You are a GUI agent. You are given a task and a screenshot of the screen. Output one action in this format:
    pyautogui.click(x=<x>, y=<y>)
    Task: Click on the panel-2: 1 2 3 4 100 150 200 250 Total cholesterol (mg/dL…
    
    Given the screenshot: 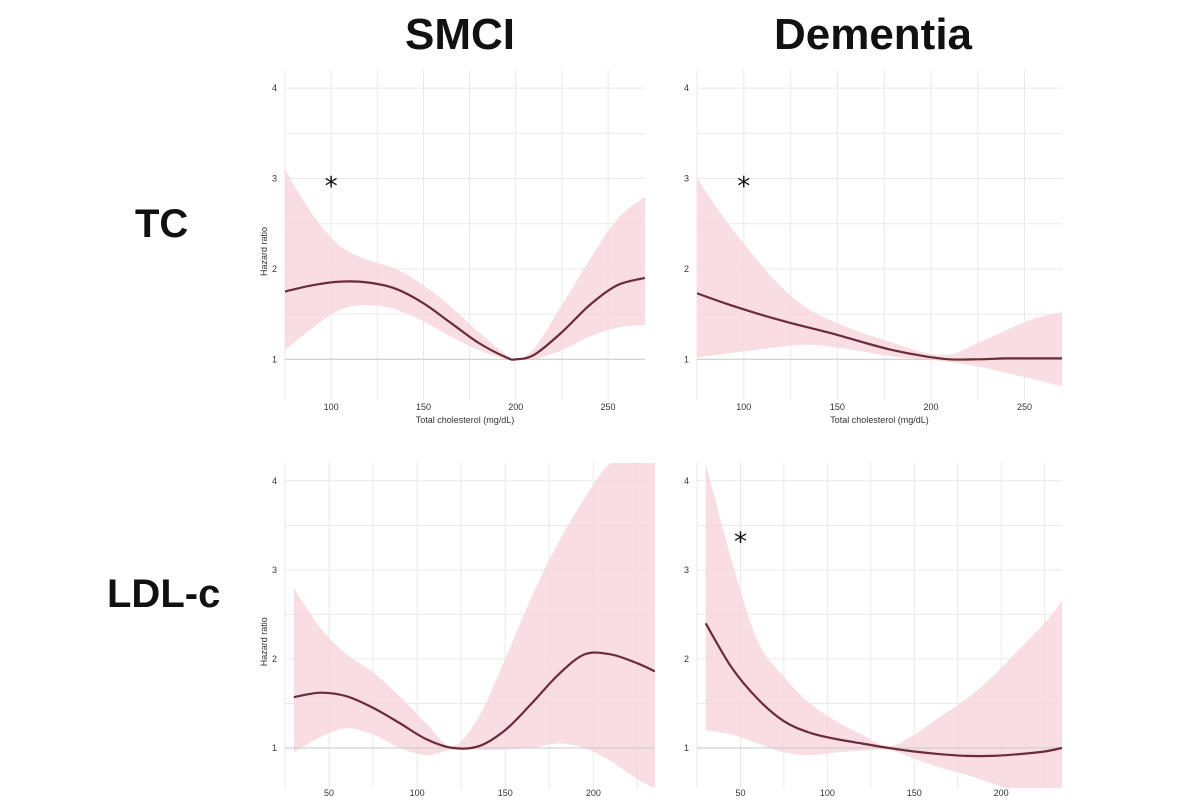 What is the action you would take?
    pyautogui.click(x=873, y=247)
    